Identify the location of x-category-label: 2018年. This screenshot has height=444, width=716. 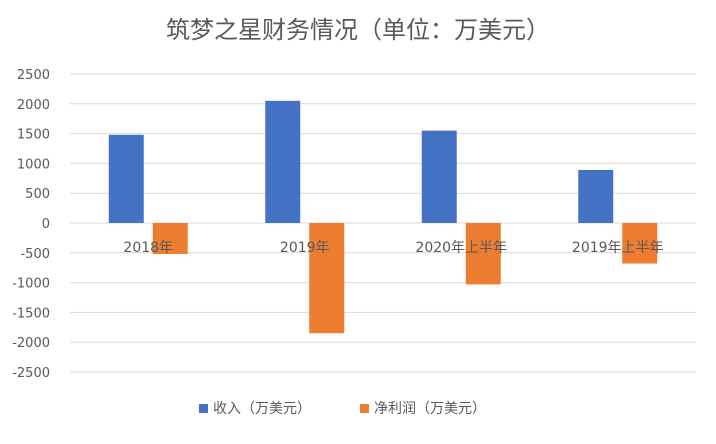
(148, 248).